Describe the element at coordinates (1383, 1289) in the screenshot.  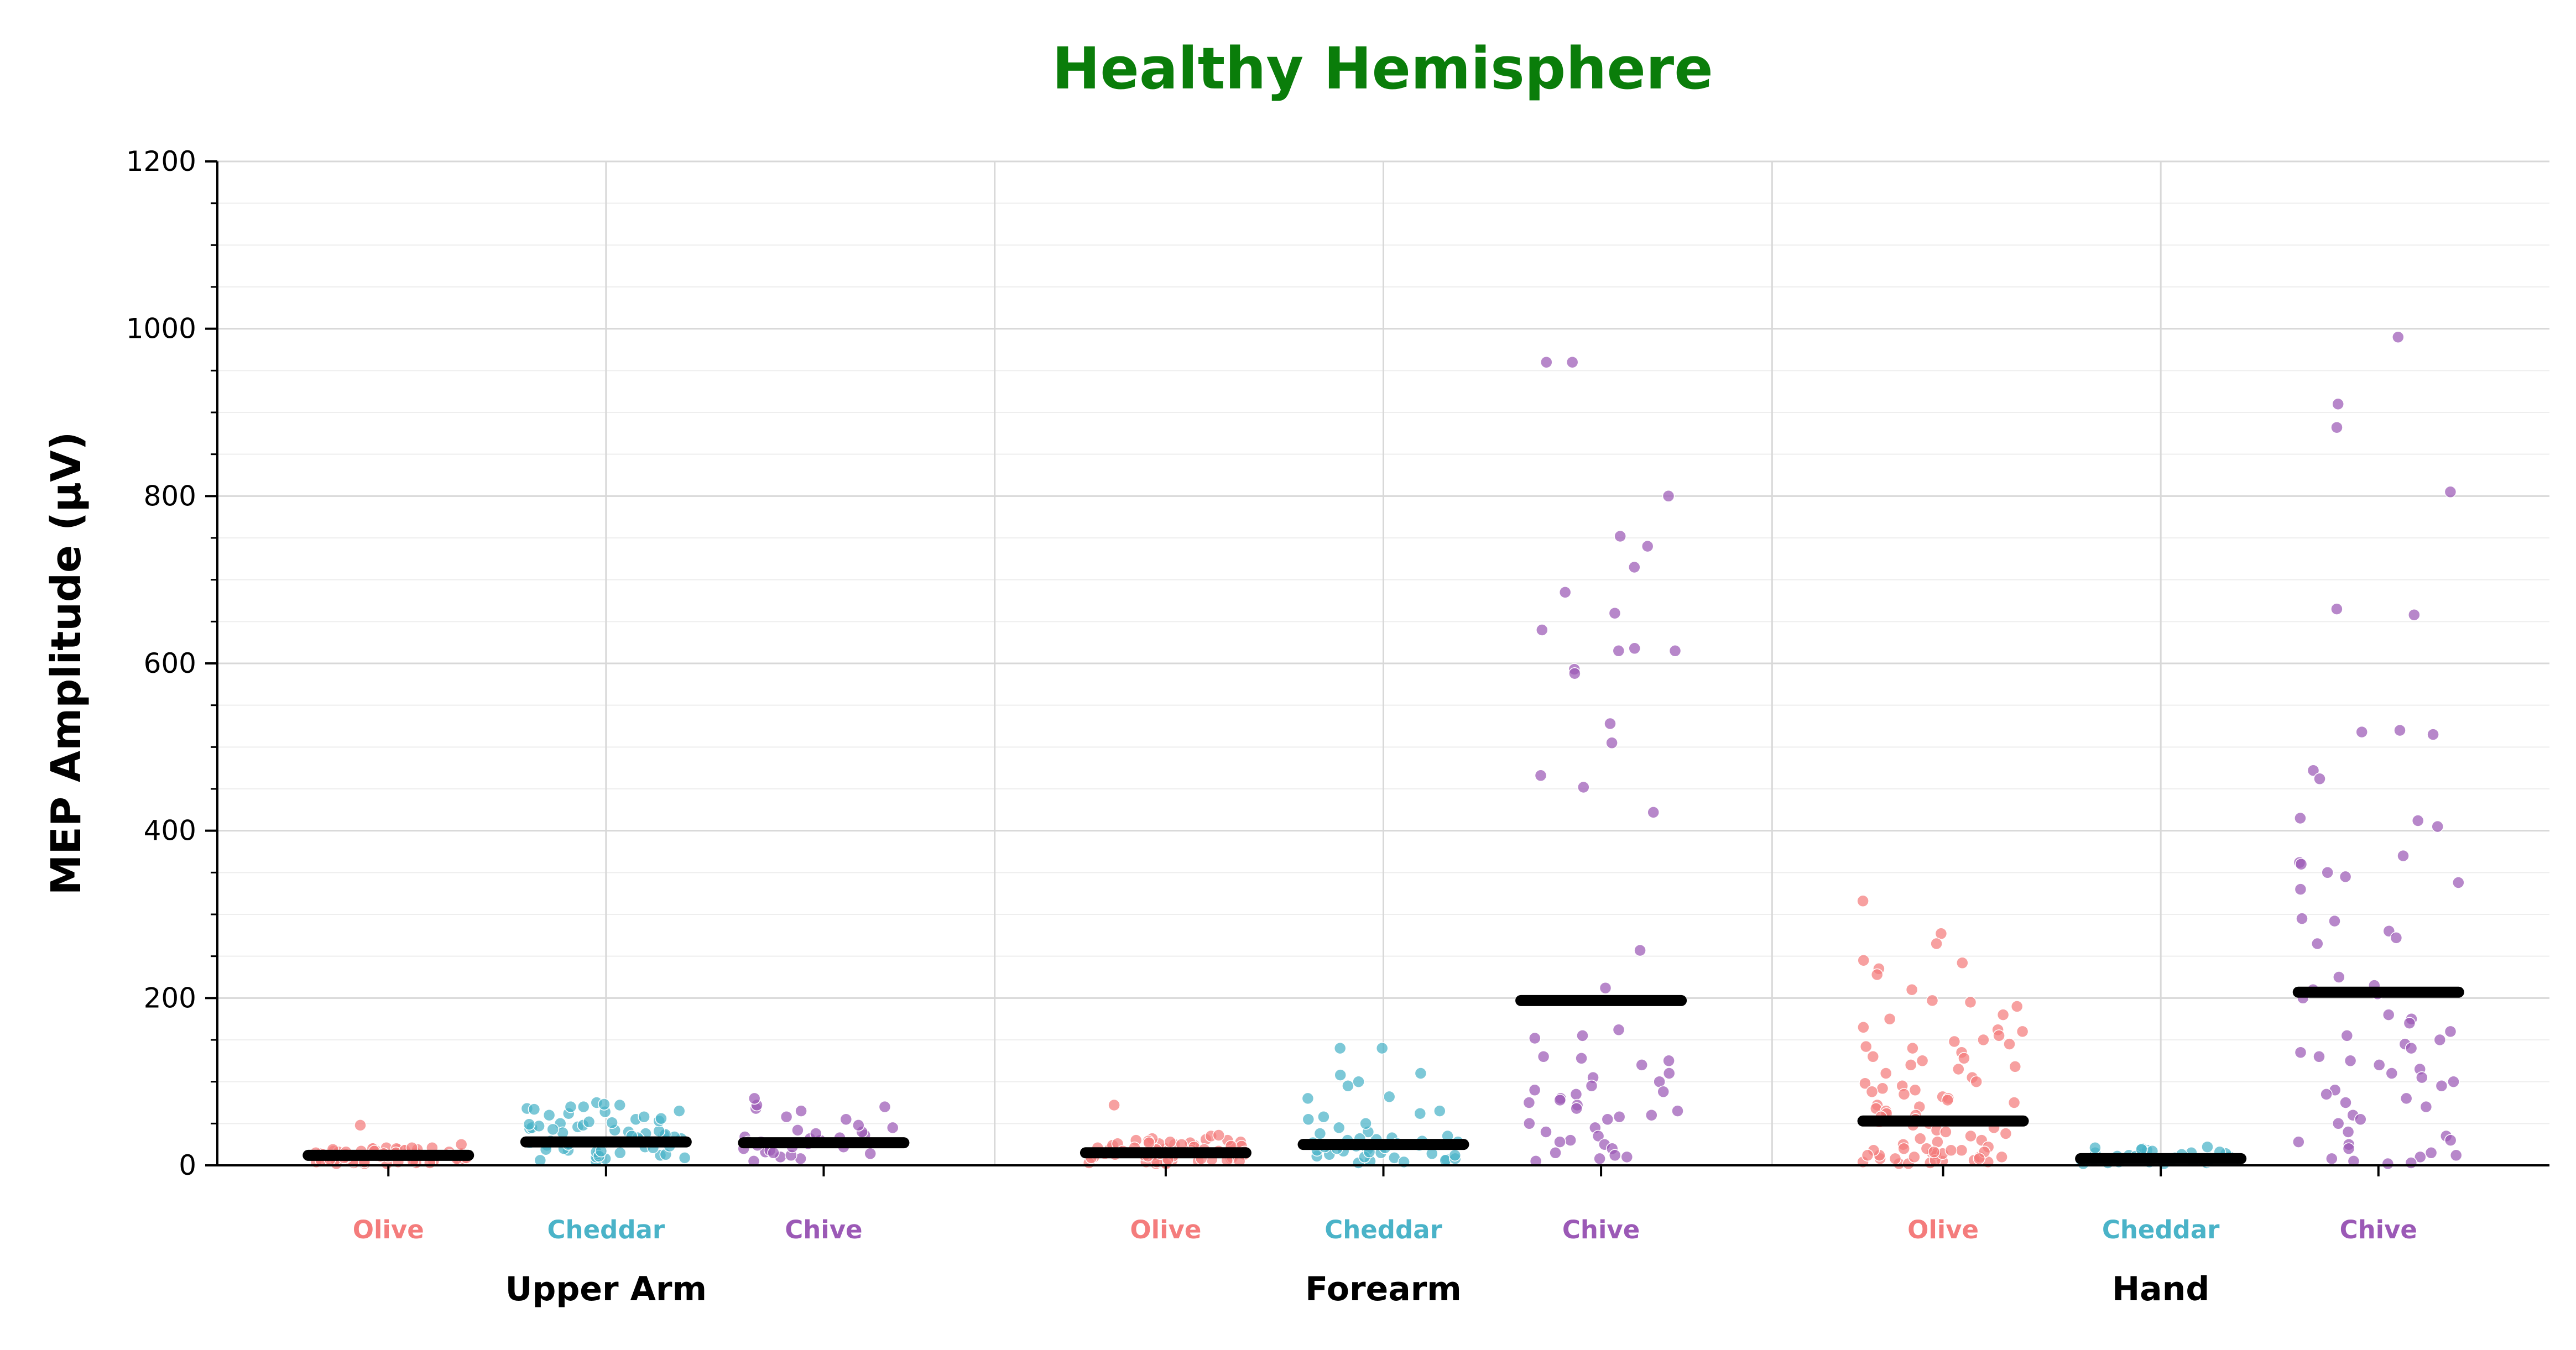
I see `group-label: Forearm` at that location.